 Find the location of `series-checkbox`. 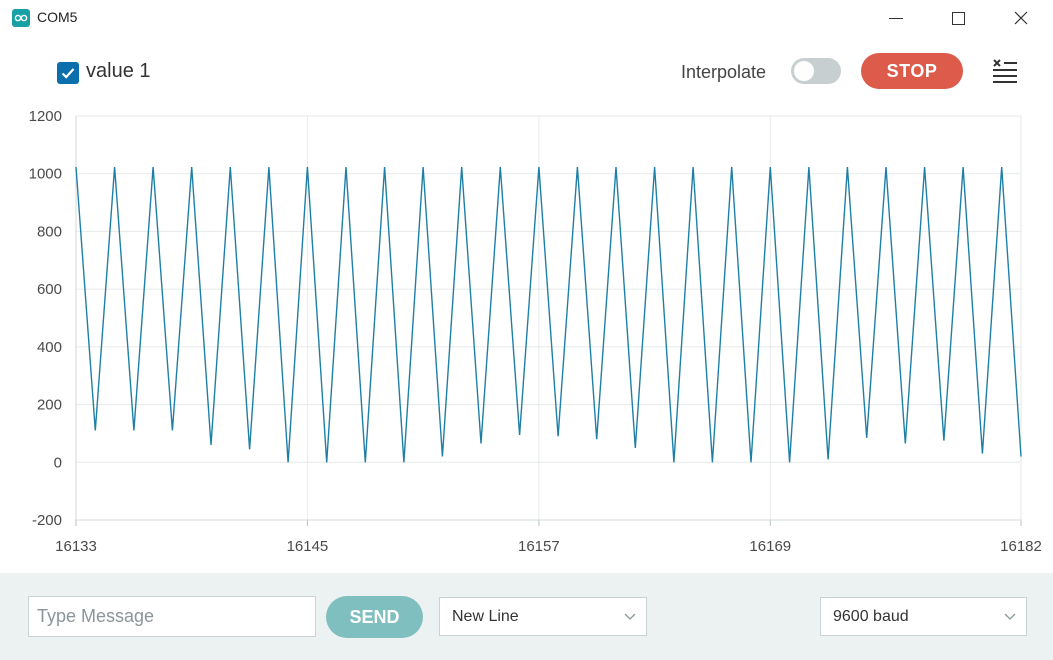

series-checkbox is located at coordinates (68, 73).